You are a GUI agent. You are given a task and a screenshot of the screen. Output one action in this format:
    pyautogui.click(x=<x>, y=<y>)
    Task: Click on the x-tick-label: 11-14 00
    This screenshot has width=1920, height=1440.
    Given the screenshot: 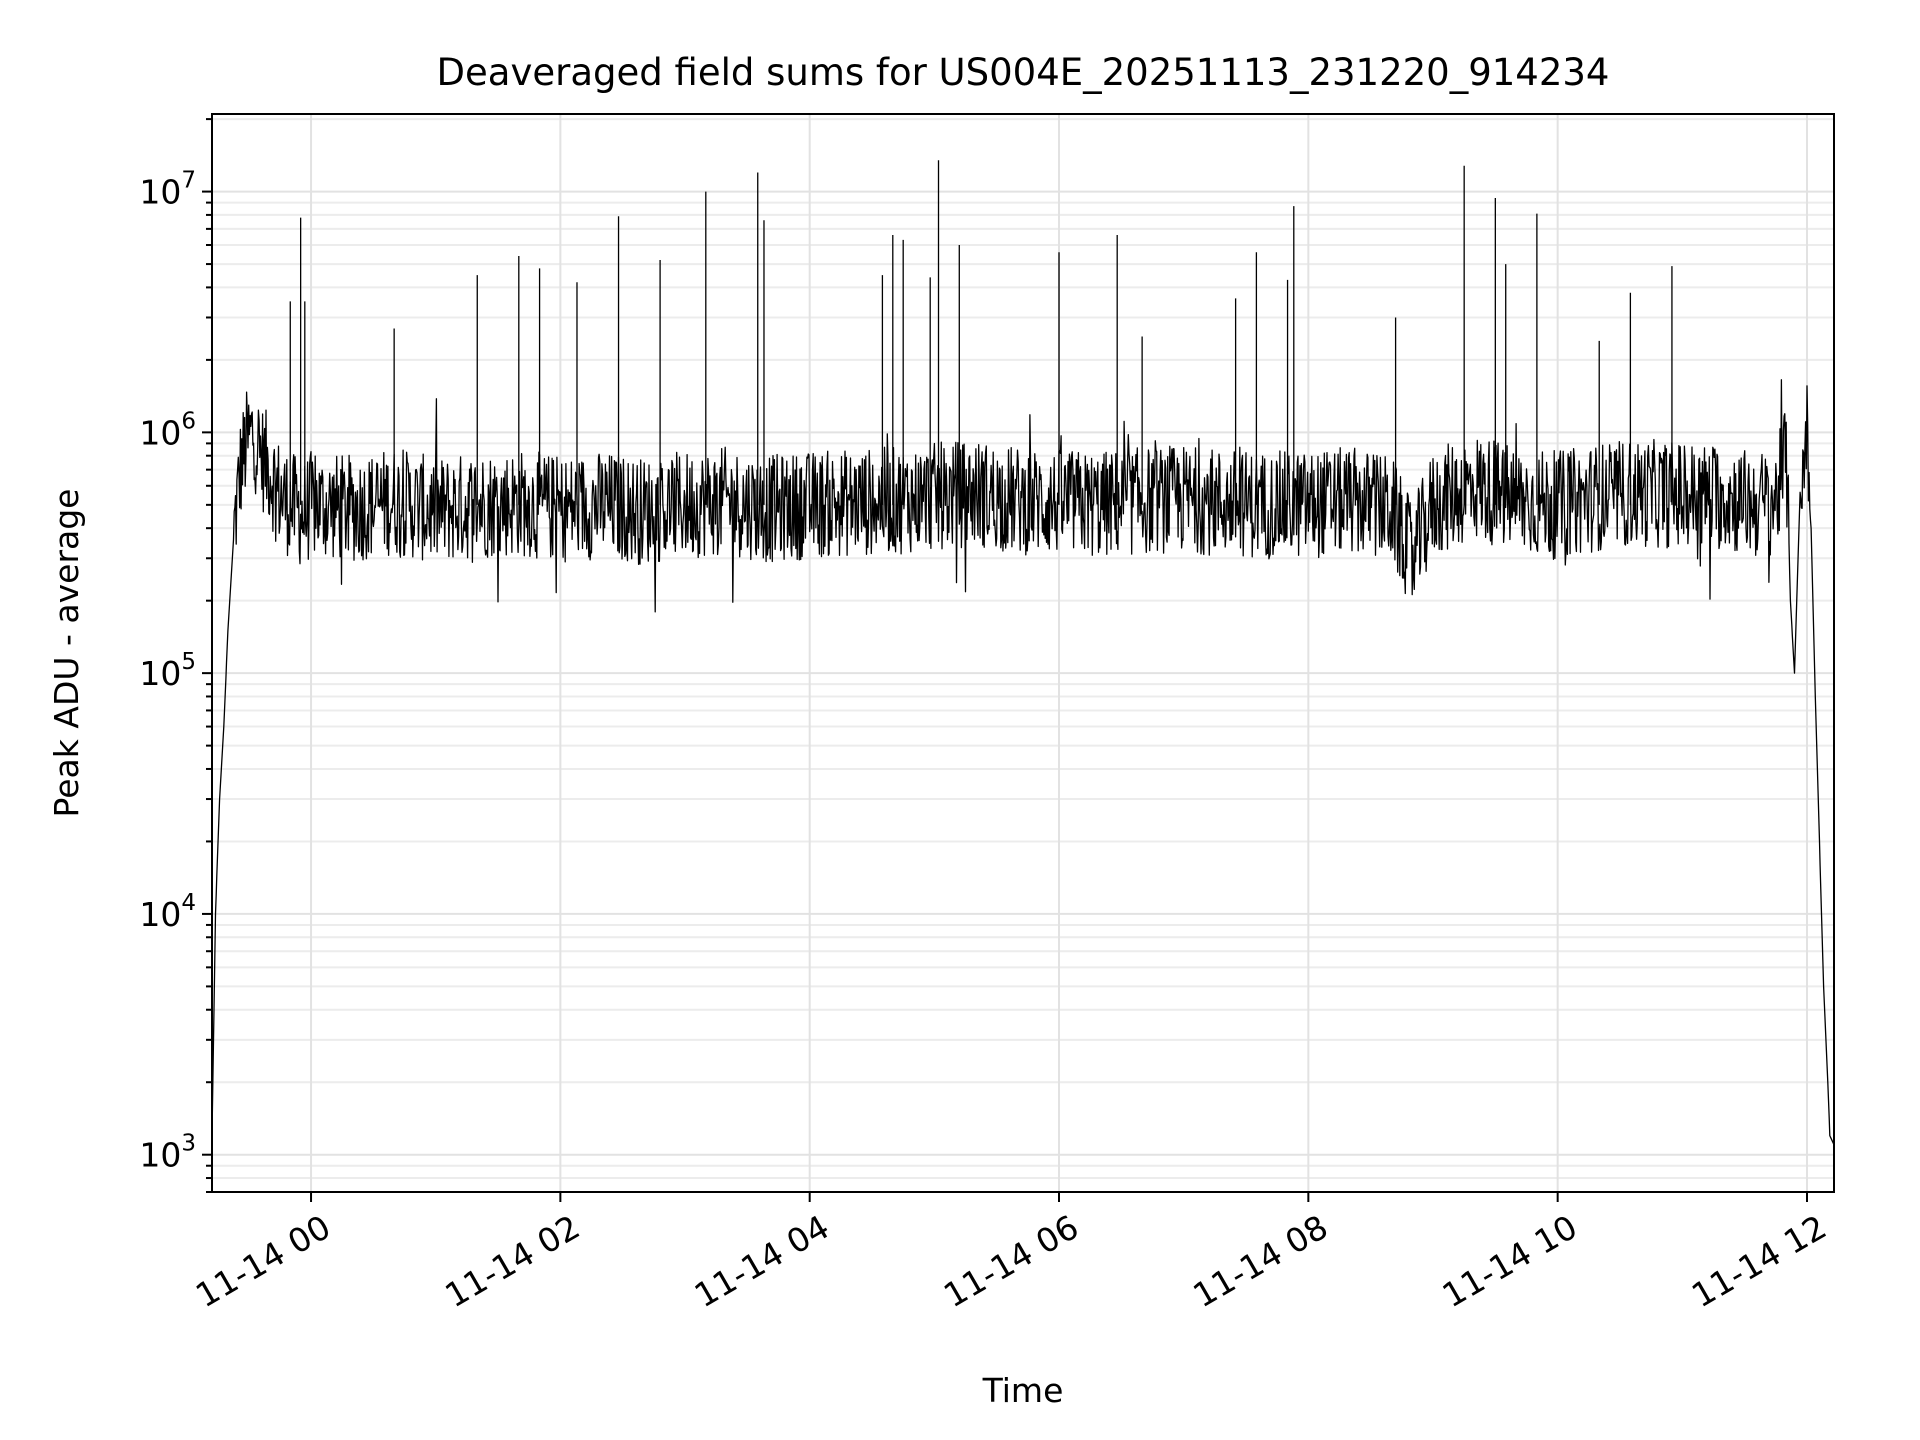 What is the action you would take?
    pyautogui.click(x=263, y=1261)
    